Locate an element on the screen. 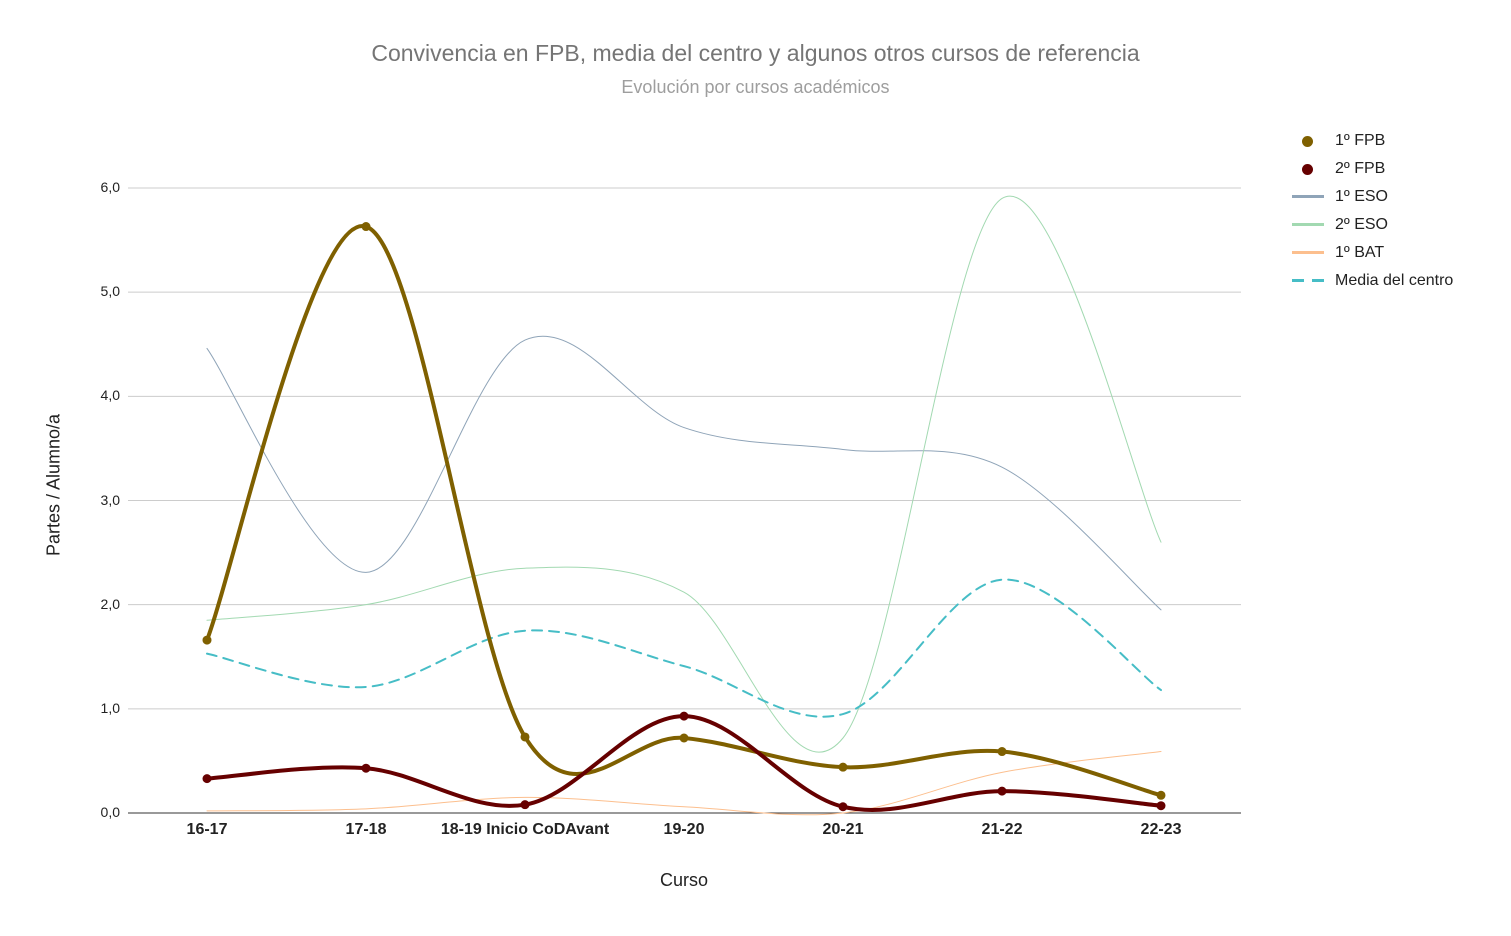 This screenshot has width=1511, height=936. legend-item-1fpb: 1º FPB is located at coordinates (1371, 141).